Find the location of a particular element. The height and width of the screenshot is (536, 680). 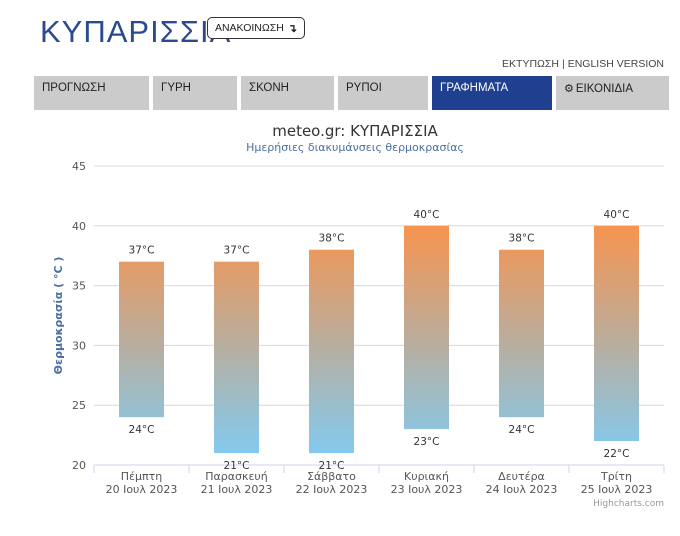

tab-label: ΕΙΚΟΝΙΔΙΑ is located at coordinates (604, 89).